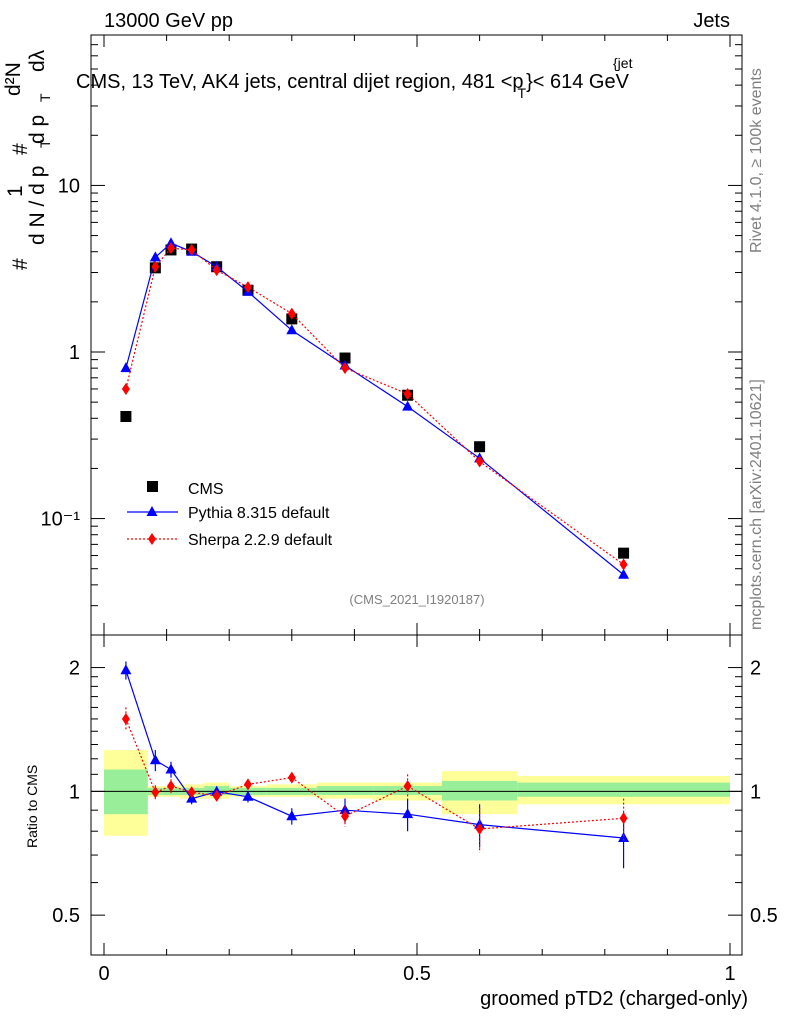 Image resolution: width=786 pixels, height=1024 pixels. I want to click on side-text-top: Rivet 4.1.0, ≥ 100k events, so click(756, 160).